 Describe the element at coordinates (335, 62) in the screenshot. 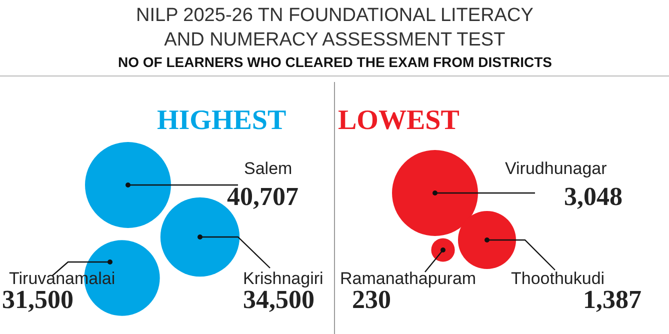

I see `text: NO OF LEARNERS WHO CLEARED THE EXAM FROM DISTRICTS` at that location.